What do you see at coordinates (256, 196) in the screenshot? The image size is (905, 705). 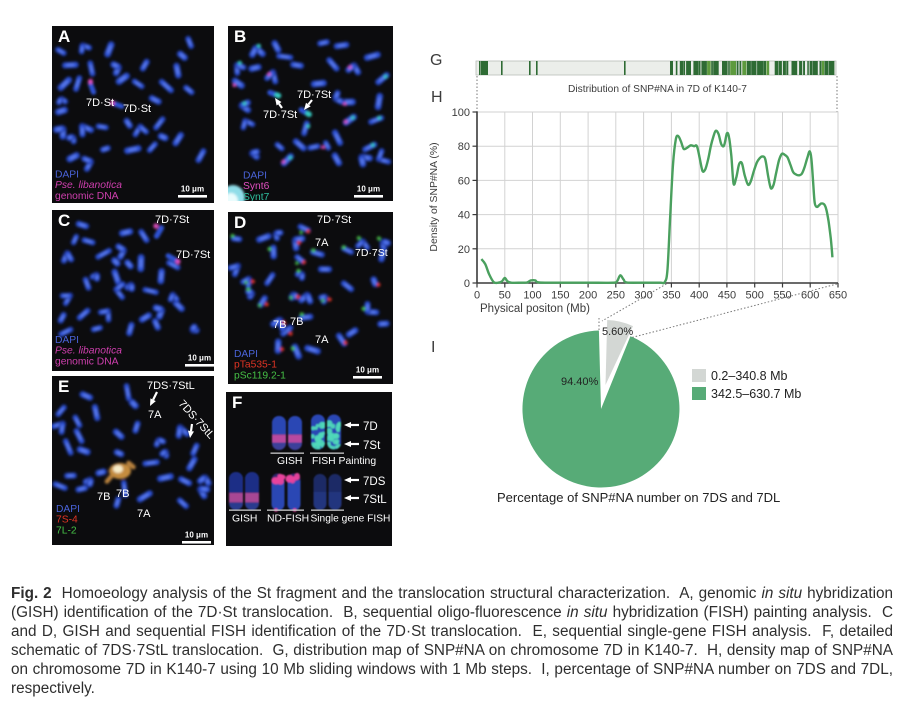 I see `svg-text: Synt7` at bounding box center [256, 196].